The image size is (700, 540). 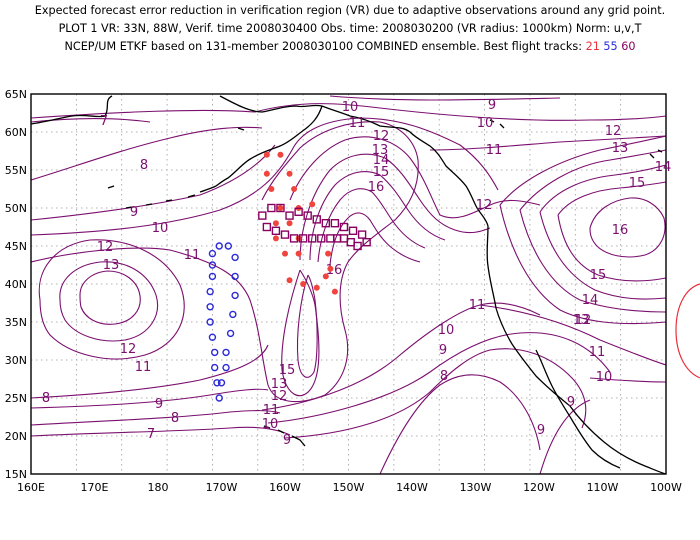 What do you see at coordinates (539, 487) in the screenshot?
I see `longitude-label: 120W` at bounding box center [539, 487].